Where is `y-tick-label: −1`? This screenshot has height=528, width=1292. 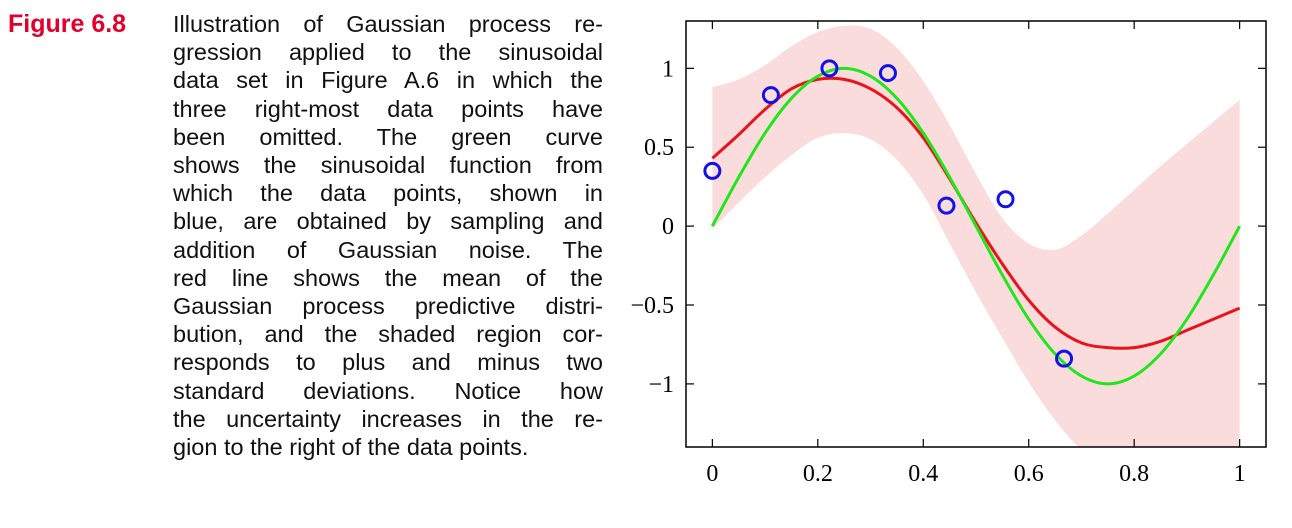 y-tick-label: −1 is located at coordinates (661, 385).